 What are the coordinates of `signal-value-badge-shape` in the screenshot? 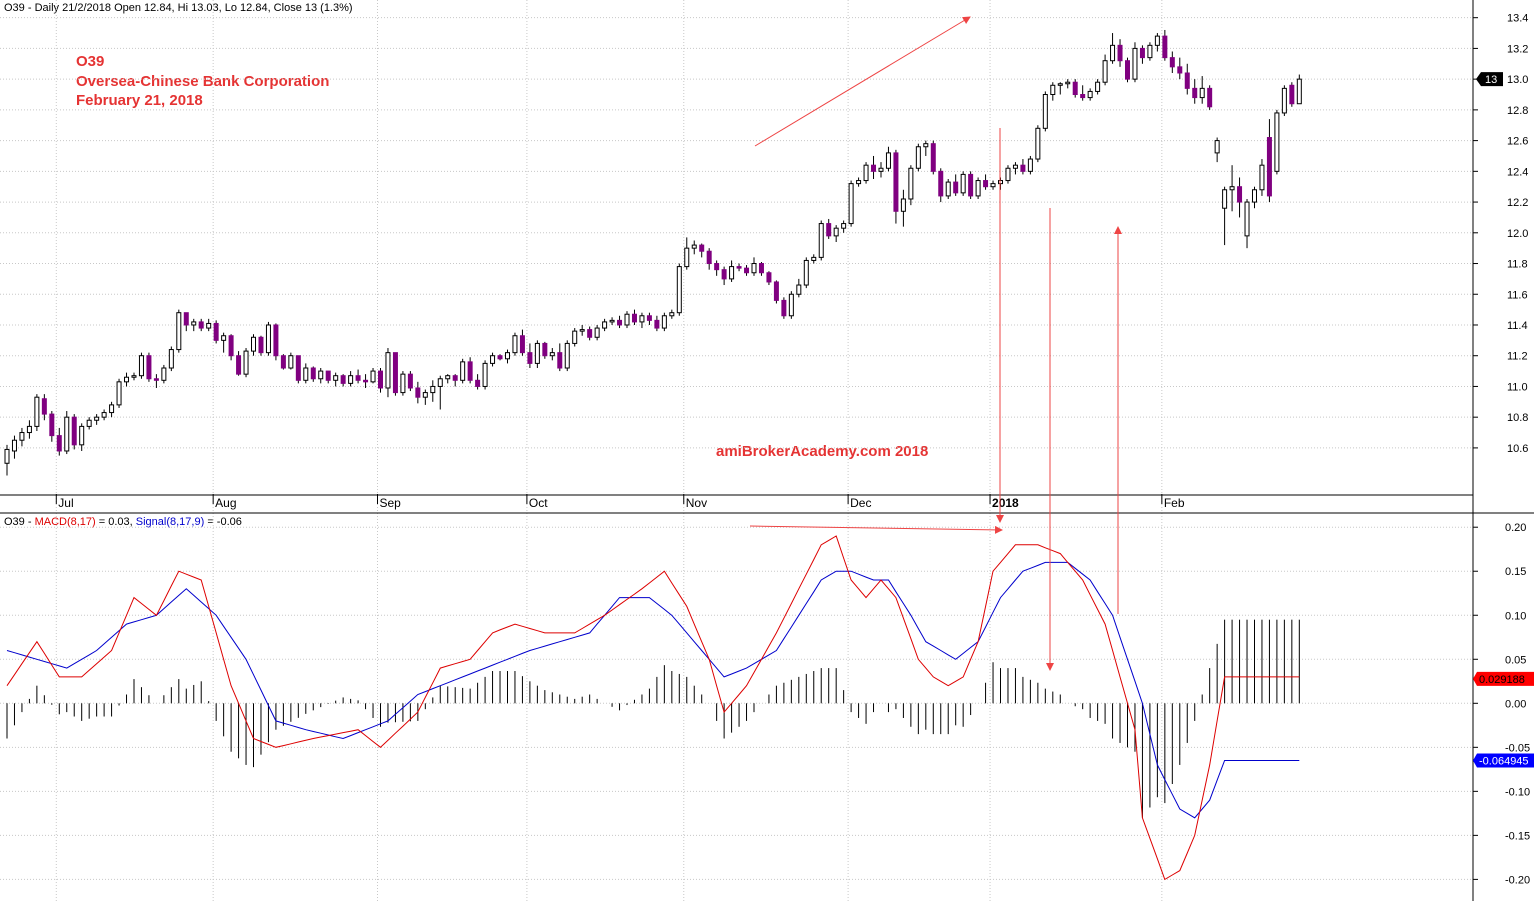 It's located at (1503, 760).